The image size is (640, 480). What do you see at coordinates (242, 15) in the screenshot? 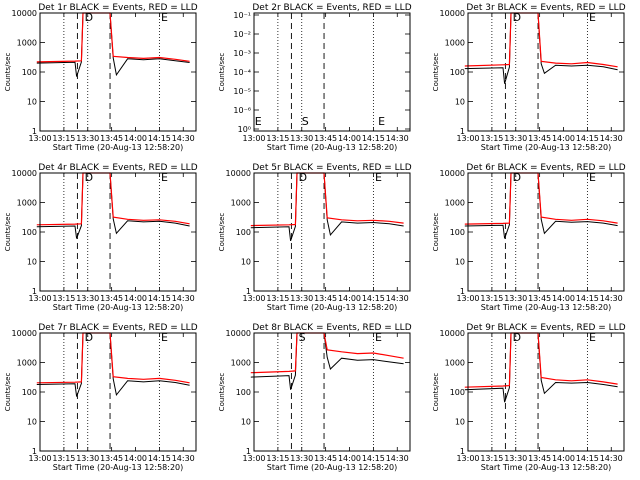
I see `y-tick-label: 10⁻¹` at bounding box center [242, 15].